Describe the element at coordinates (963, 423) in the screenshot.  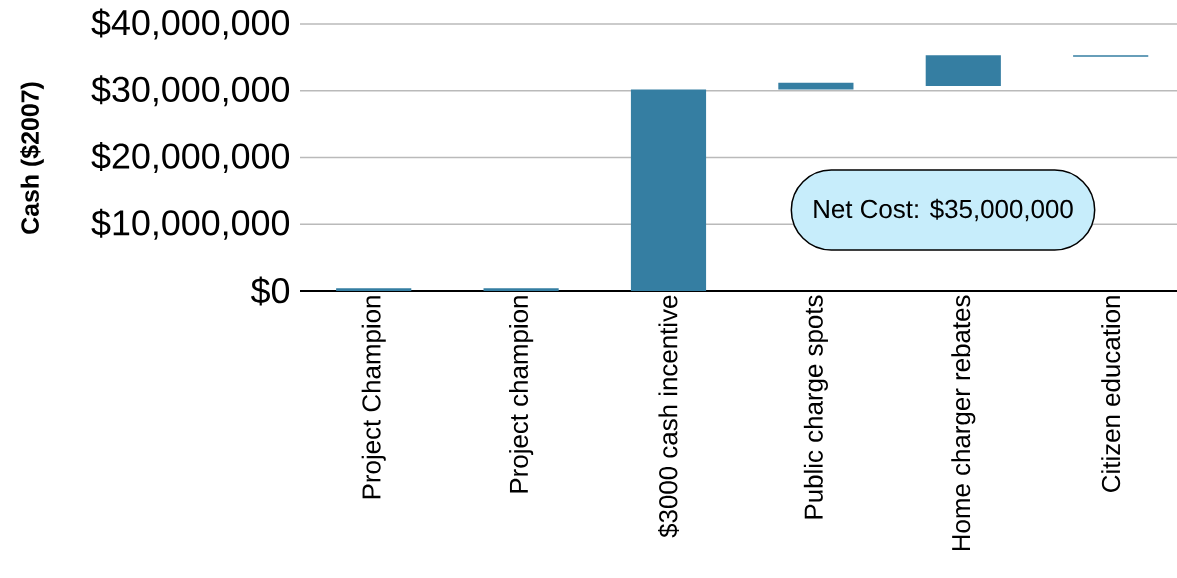
I see `x-tick-label: Home charger rebates` at that location.